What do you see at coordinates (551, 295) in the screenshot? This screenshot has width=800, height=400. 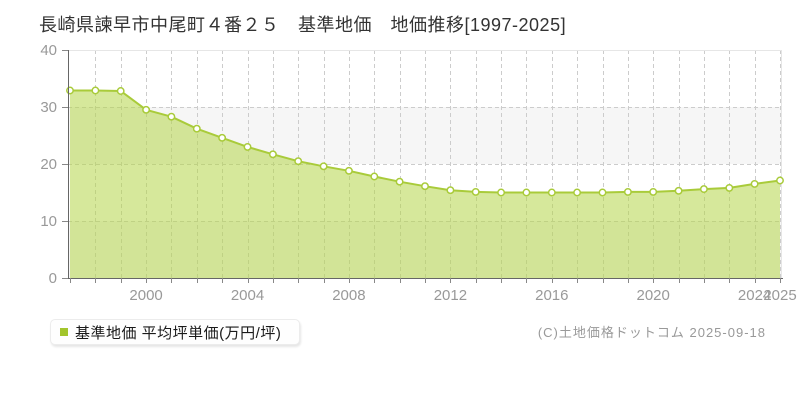 I see `svg-text: 2016` at bounding box center [551, 295].